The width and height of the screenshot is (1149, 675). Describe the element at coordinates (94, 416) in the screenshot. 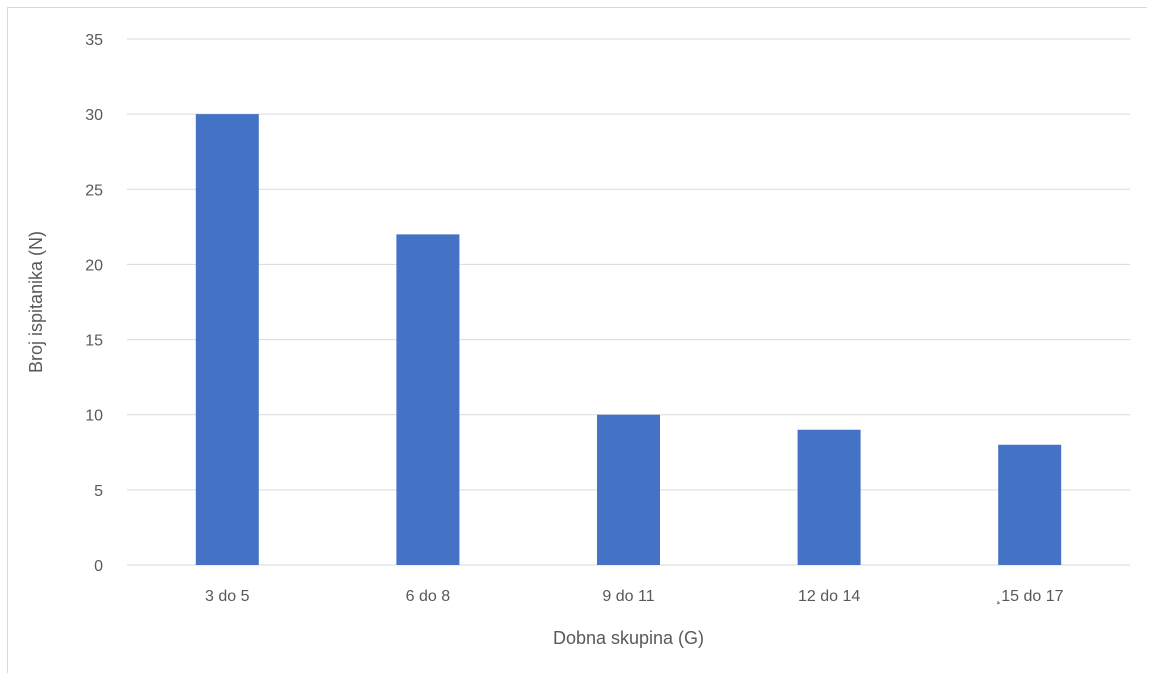

I see `y-tick-label: 10` at that location.